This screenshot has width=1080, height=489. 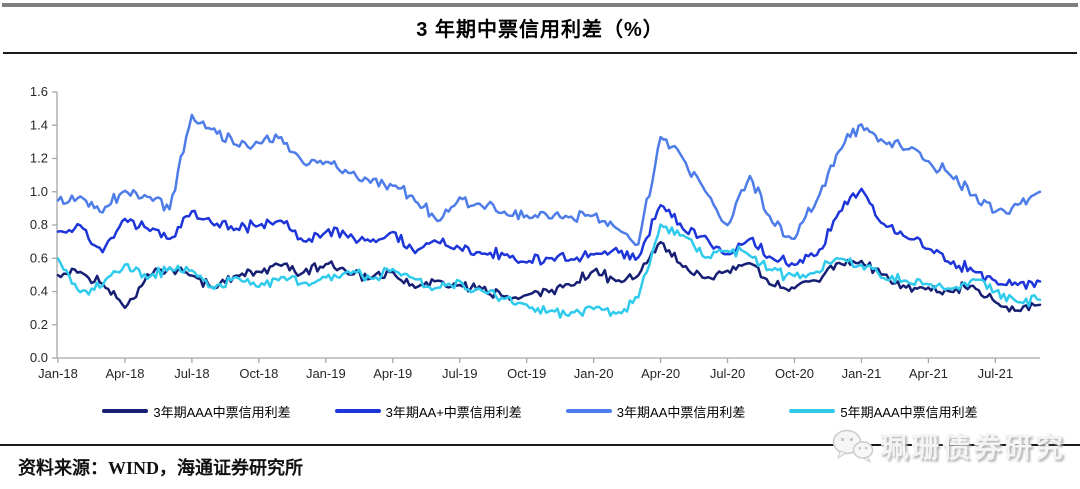 I want to click on legend-item-4: 5年期AAA中票信用利差, so click(x=883, y=411).